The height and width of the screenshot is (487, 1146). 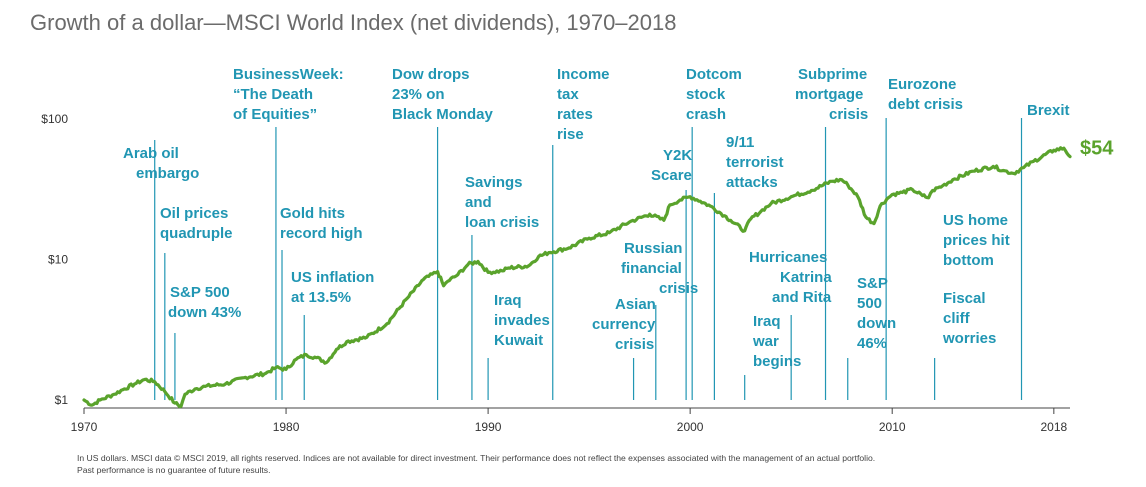 I want to click on x-tick-label: 2010, so click(x=892, y=427).